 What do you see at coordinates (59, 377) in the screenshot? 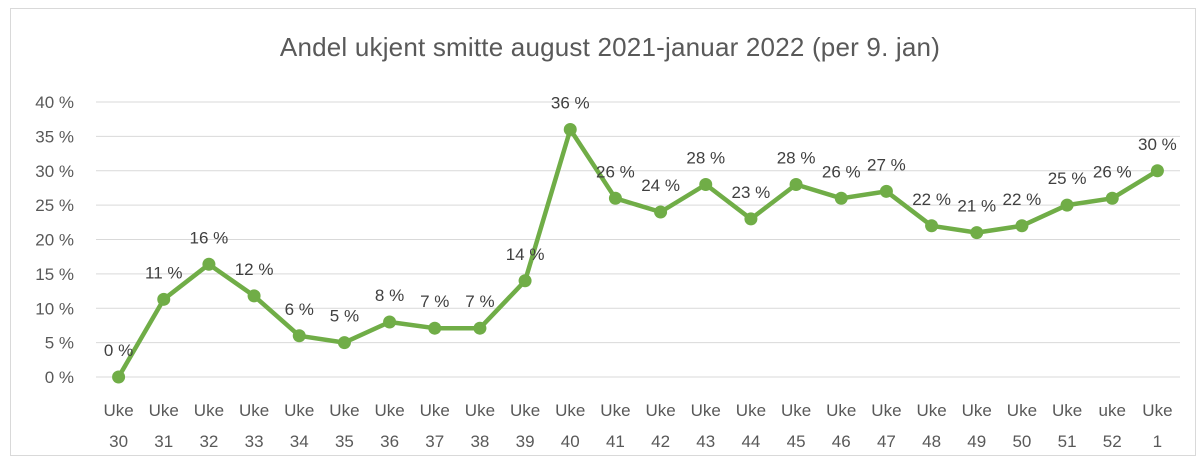
I see `y-tick-label: 0 %` at bounding box center [59, 377].